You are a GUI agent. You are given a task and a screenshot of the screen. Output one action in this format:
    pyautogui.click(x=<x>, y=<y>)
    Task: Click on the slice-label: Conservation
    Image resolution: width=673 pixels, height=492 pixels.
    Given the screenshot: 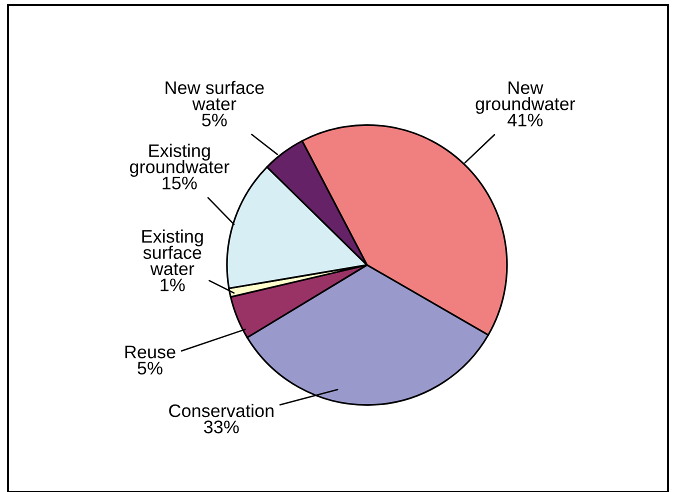 What is the action you would take?
    pyautogui.click(x=221, y=411)
    